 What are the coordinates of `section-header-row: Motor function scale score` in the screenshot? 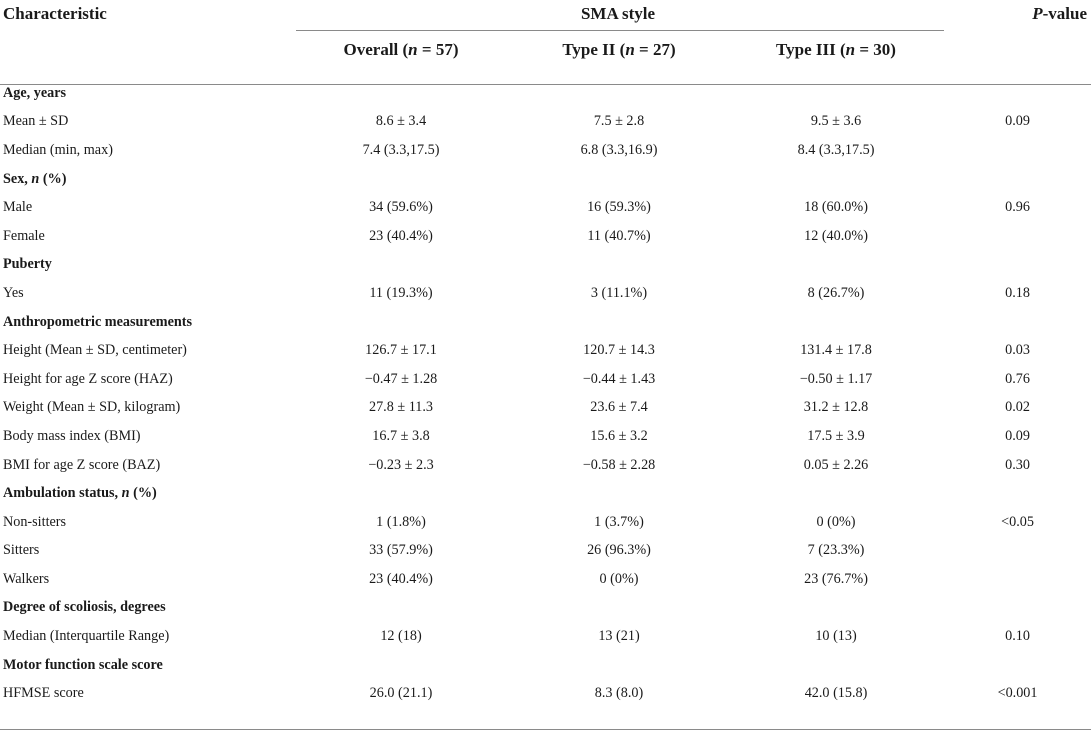 It's located at (545, 665).